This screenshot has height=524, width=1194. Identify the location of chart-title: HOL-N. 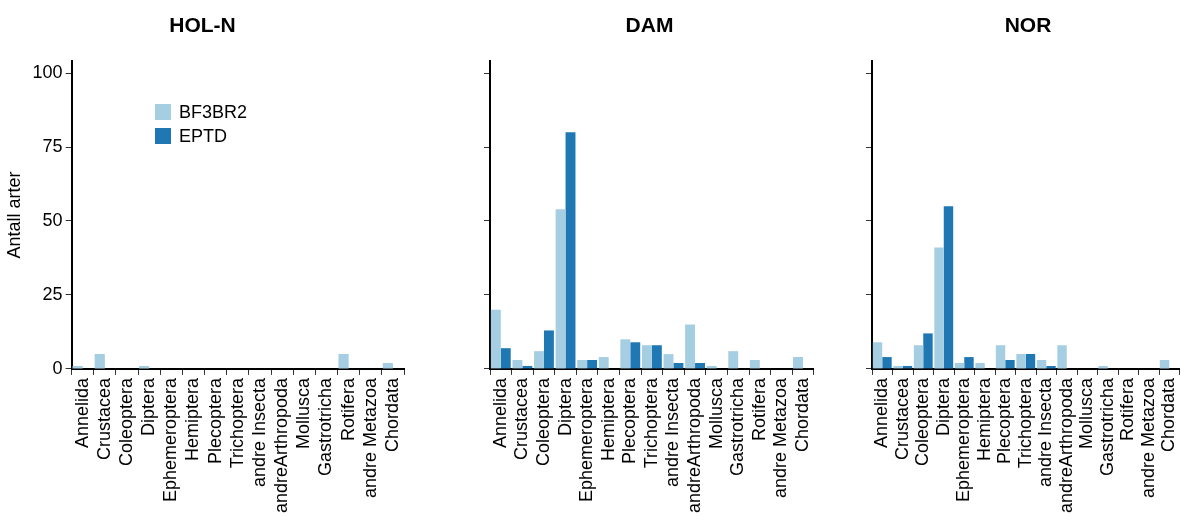
(202, 25).